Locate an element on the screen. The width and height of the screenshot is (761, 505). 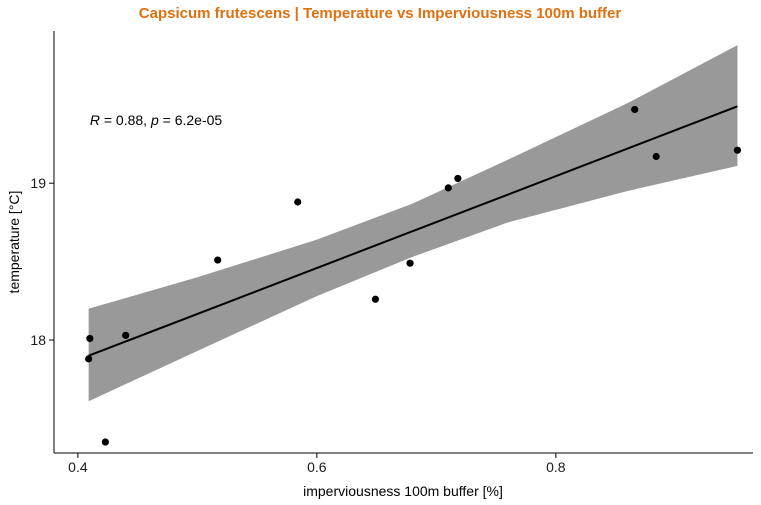
r-symbol: R is located at coordinates (95, 120).